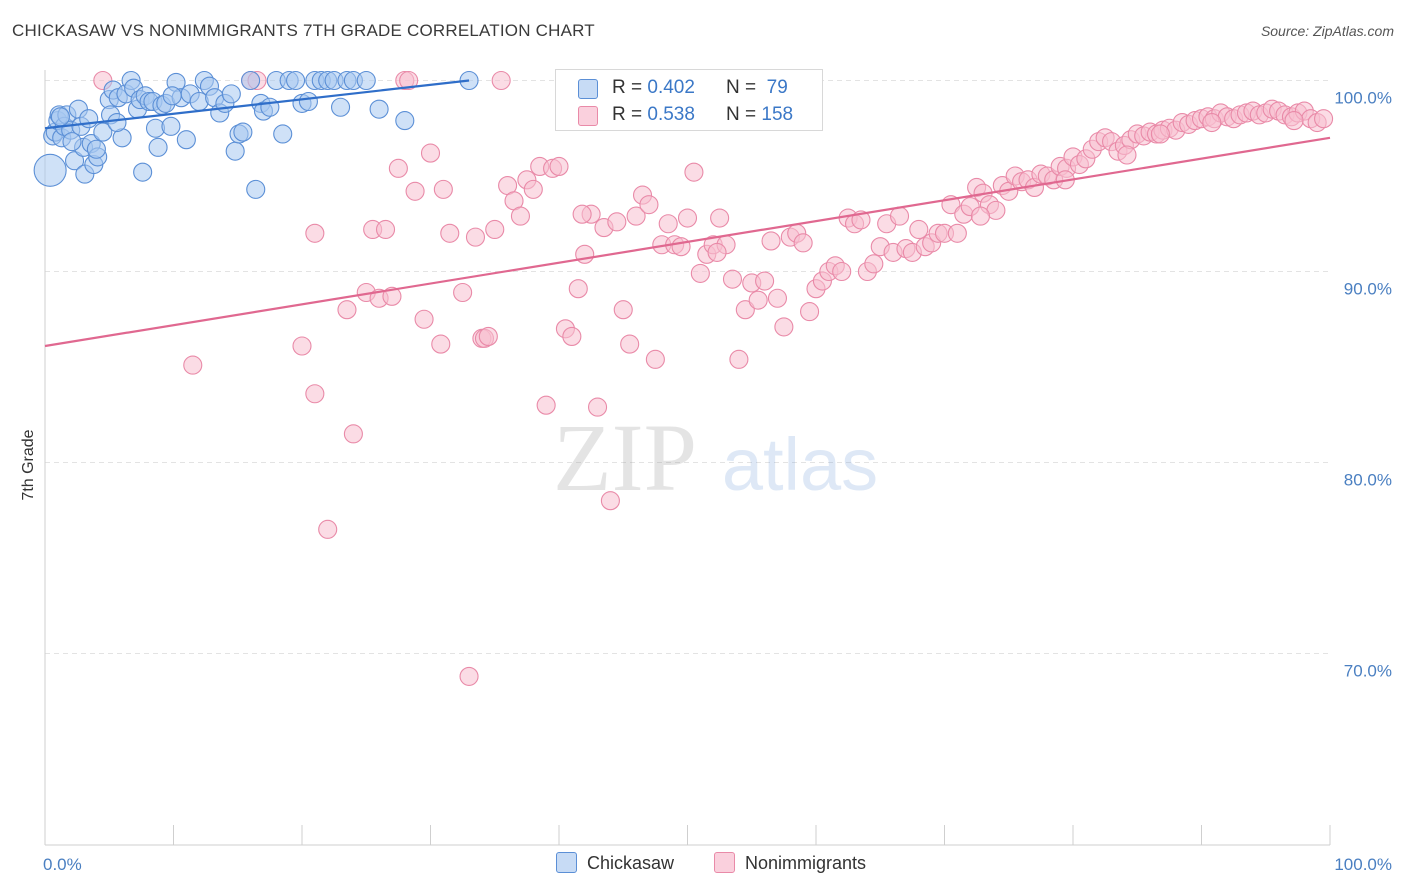 This screenshot has width=1406, height=892. I want to click on nonimmigrants-legend-label: Nonimmigrants, so click(806, 863).